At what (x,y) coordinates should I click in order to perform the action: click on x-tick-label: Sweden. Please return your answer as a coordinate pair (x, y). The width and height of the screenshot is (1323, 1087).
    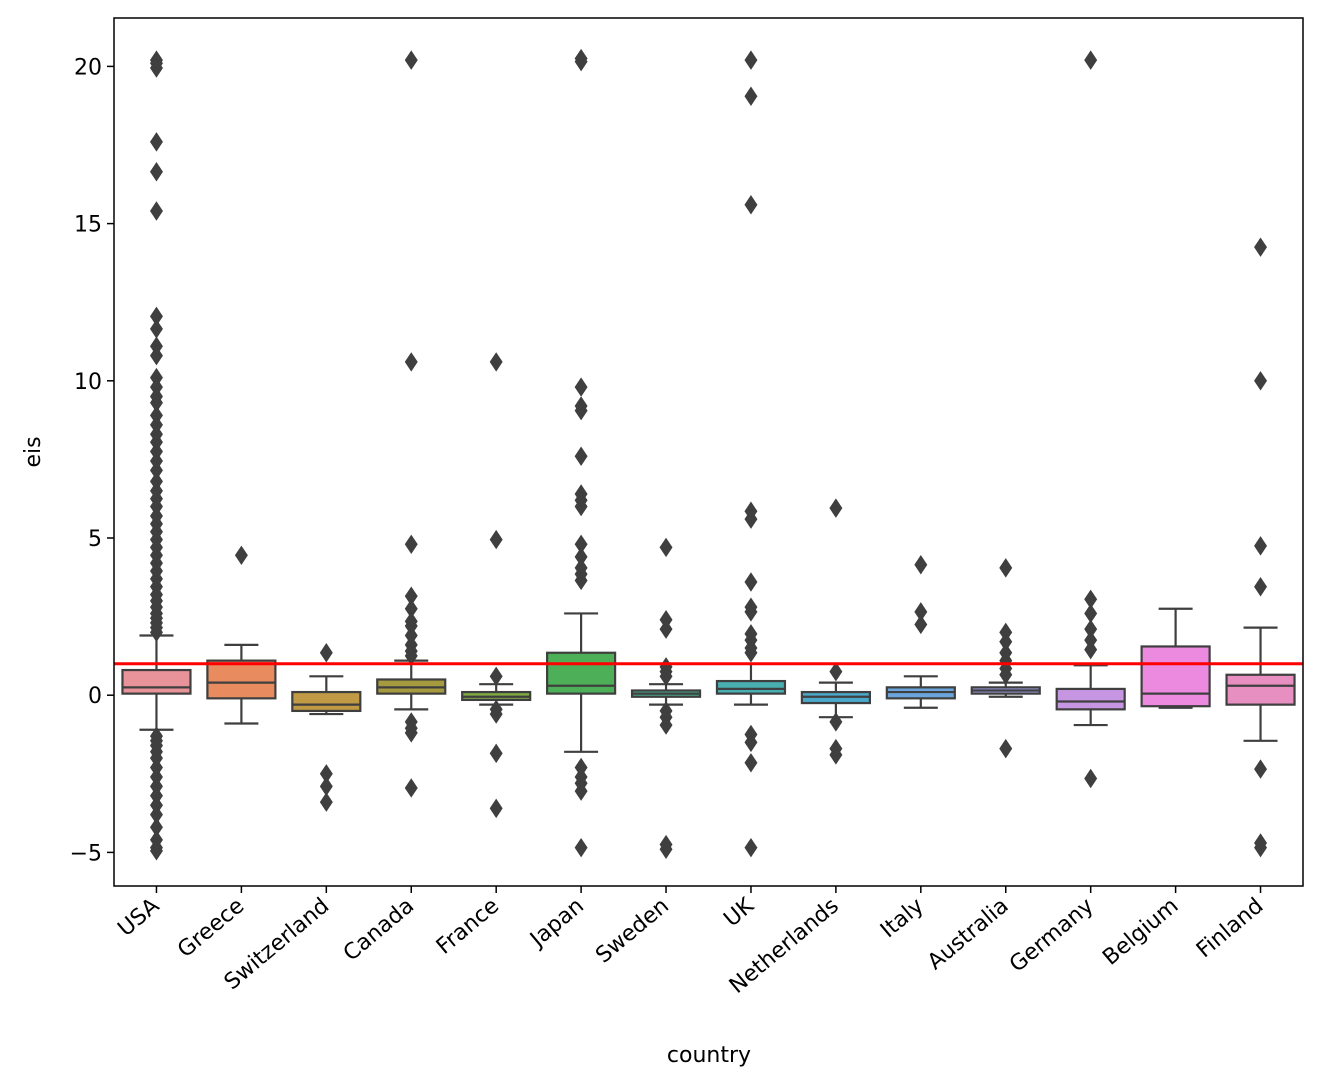
    Looking at the image, I should click on (632, 930).